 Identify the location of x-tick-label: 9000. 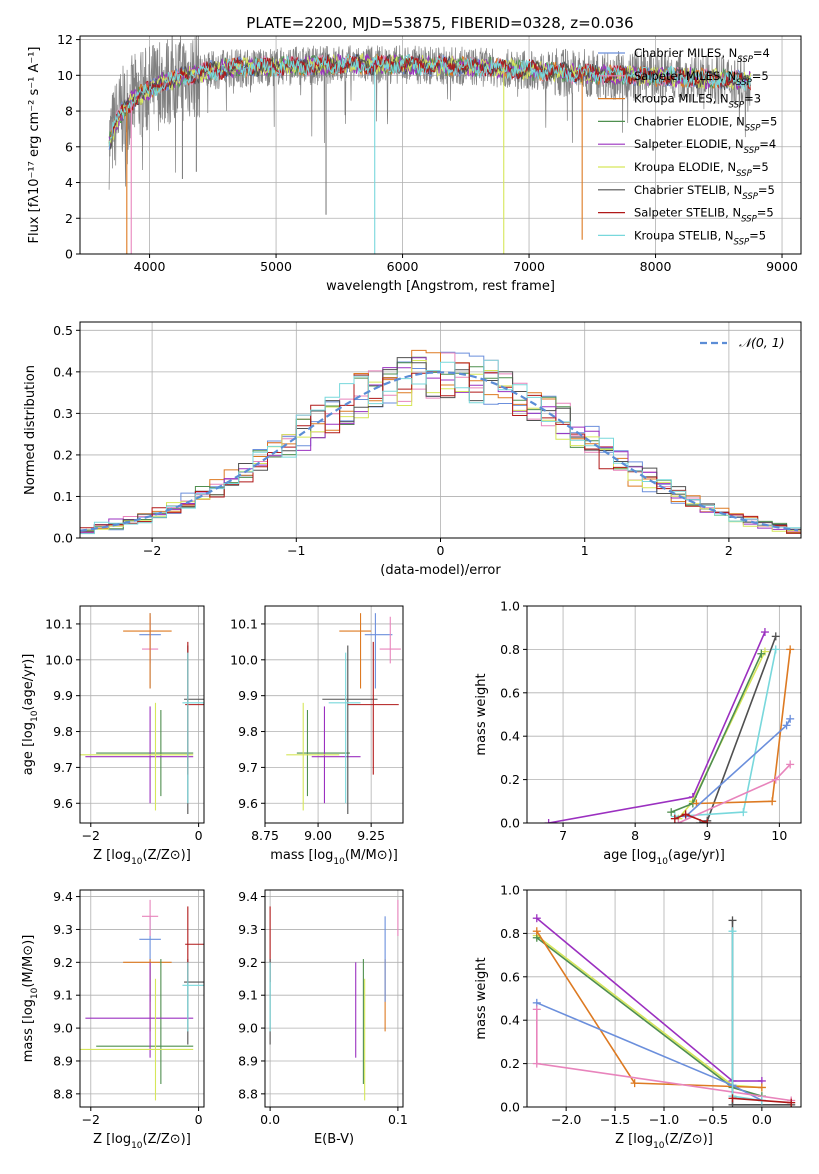
(782, 266).